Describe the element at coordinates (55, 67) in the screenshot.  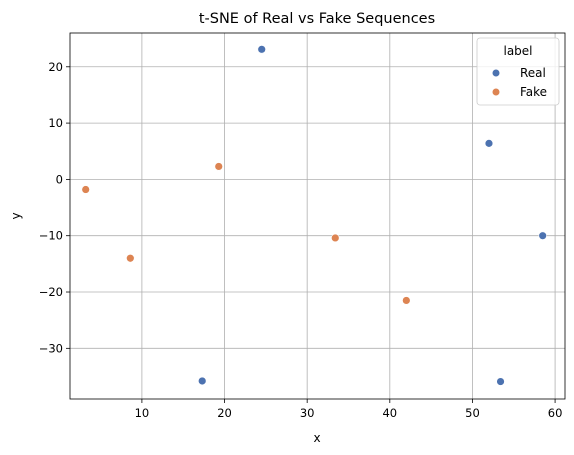
I see `y-tick-label: 20` at that location.